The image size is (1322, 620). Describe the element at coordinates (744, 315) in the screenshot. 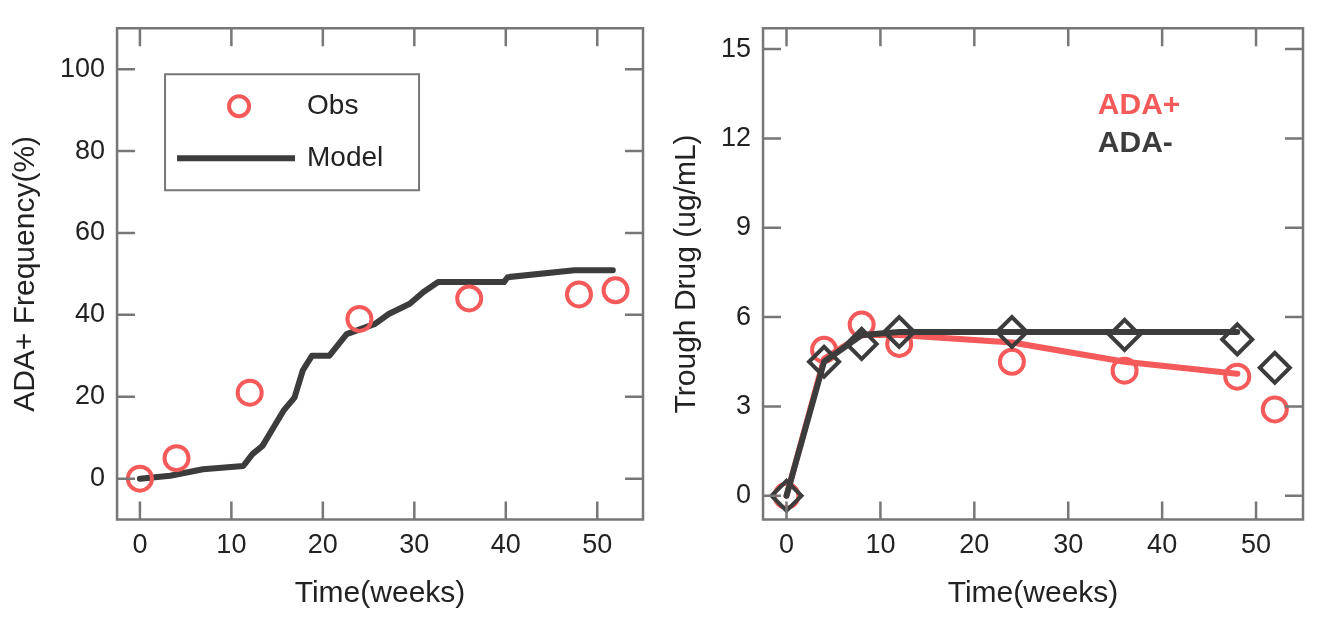

I see `y-tick-label: 6` at that location.